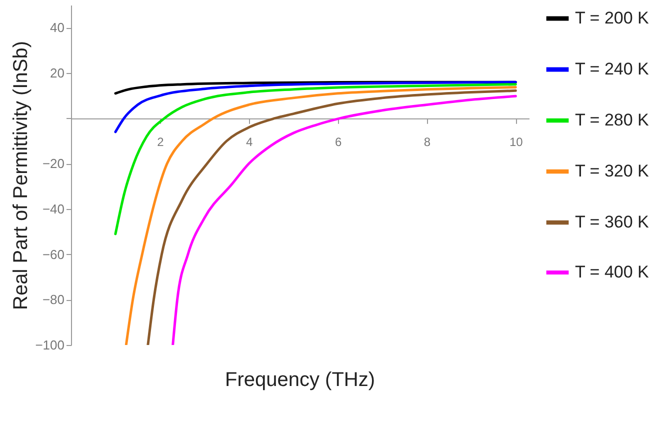  Describe the element at coordinates (427, 141) in the screenshot. I see `x-tick-label: 8` at that location.